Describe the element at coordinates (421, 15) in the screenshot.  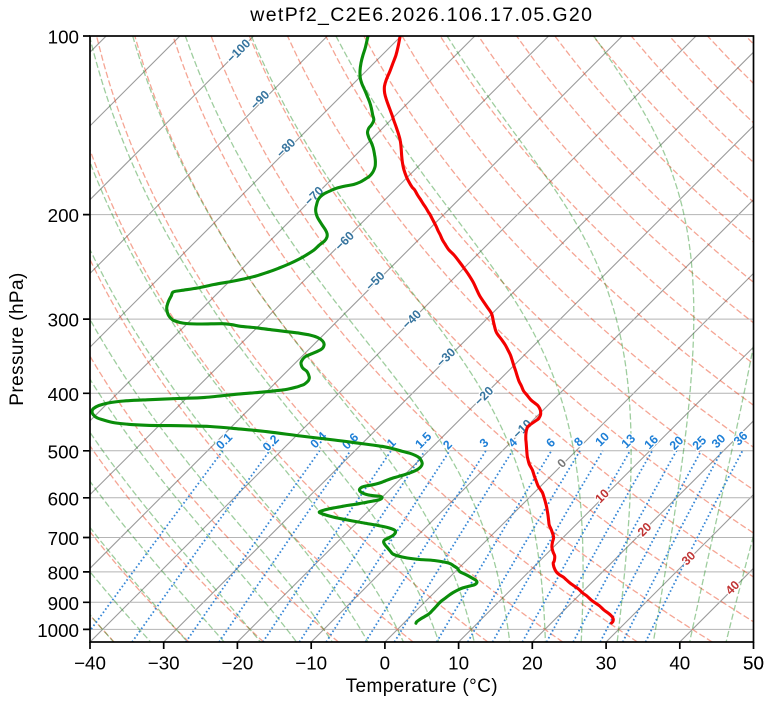
I see `svg-text: wetPf2_C2E6.2026.106.17.05.G20` at that location.